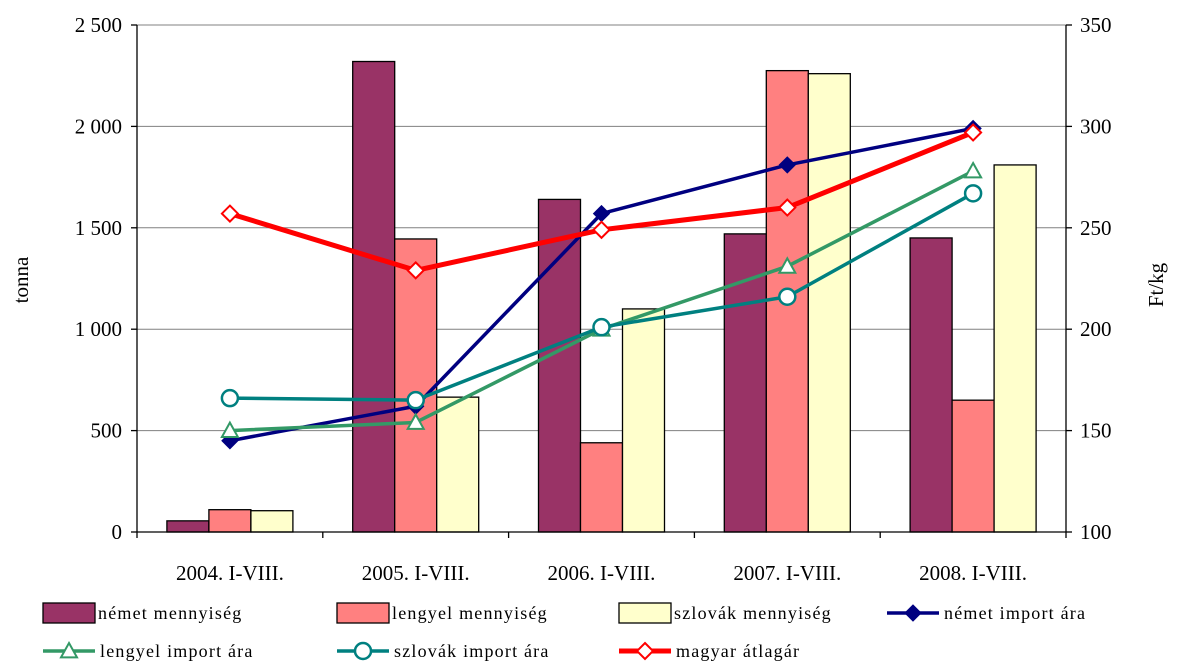 This screenshot has height=665, width=1178. I want to click on legend-item-magyar-atlagar: magyar átlagár, so click(709, 651).